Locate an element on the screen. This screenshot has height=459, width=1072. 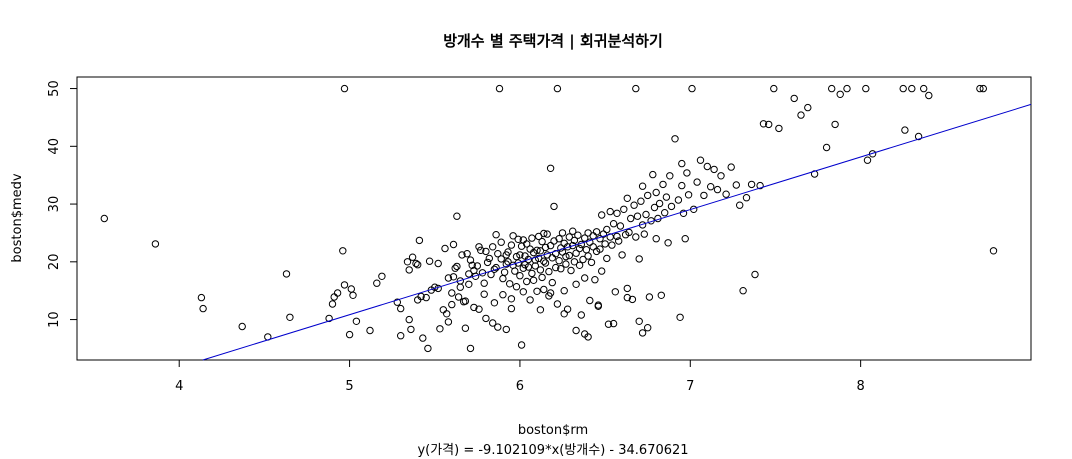
y-tick-label: 20 is located at coordinates (54, 262).